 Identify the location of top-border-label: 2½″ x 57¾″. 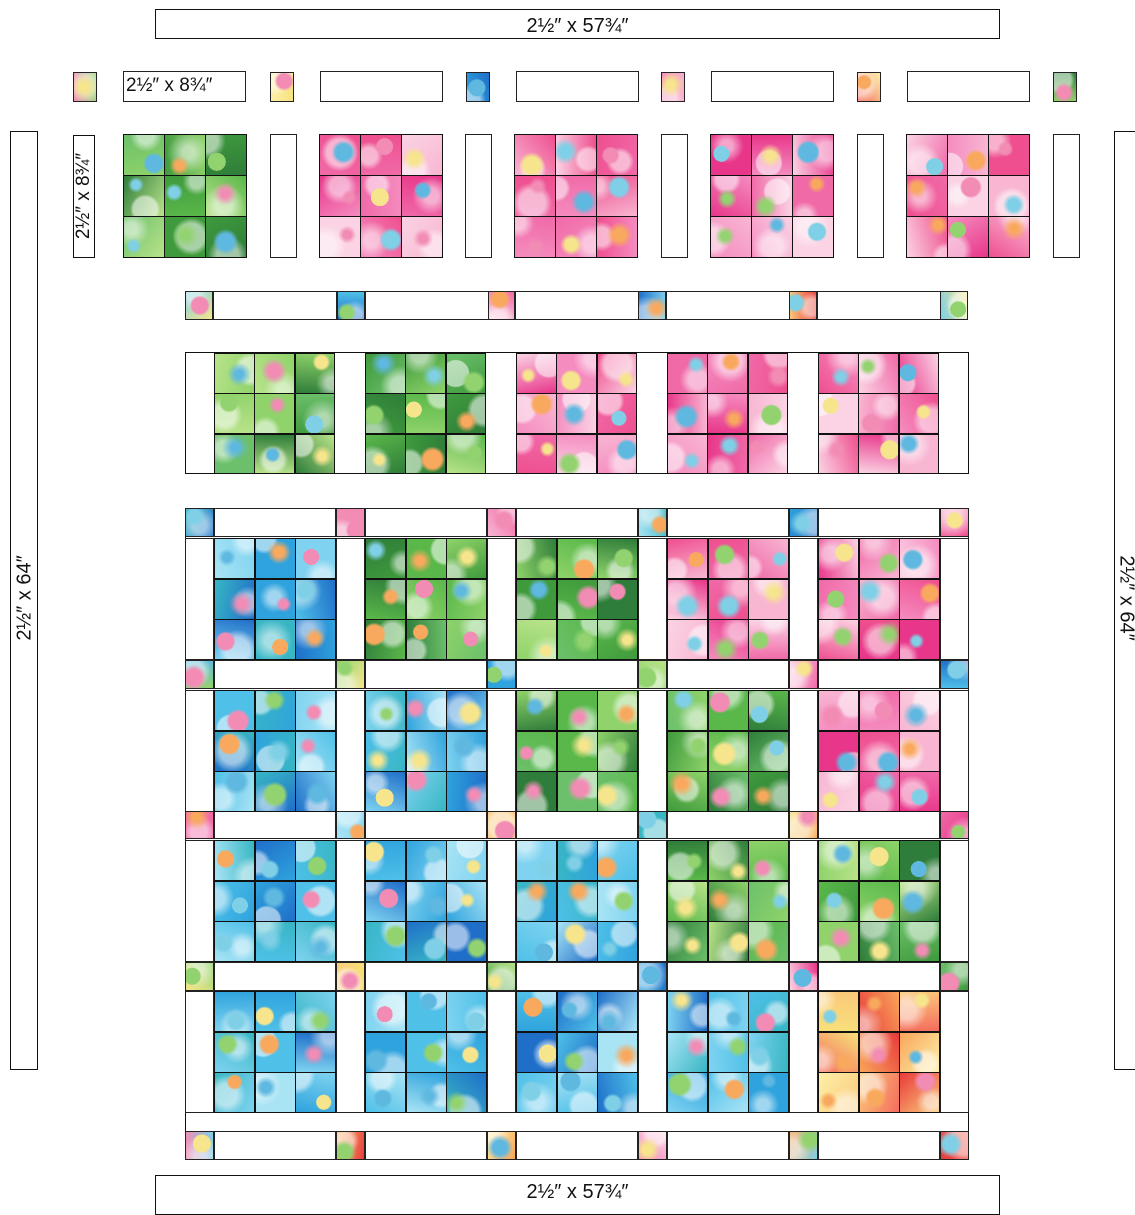
(577, 26).